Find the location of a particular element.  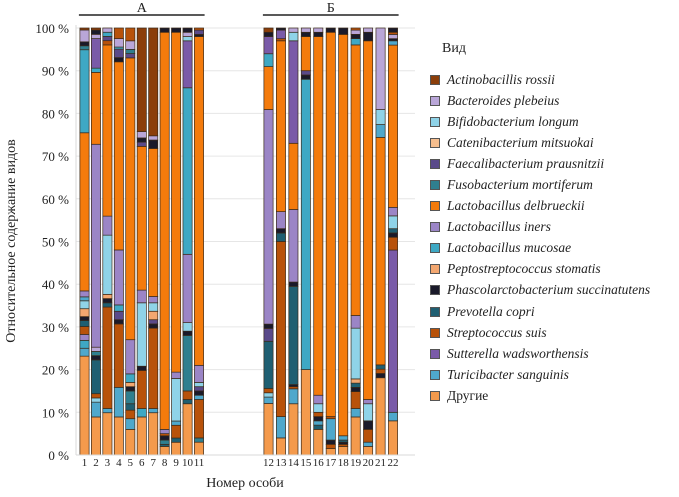

x-tick-label: 2 is located at coordinates (96, 463).